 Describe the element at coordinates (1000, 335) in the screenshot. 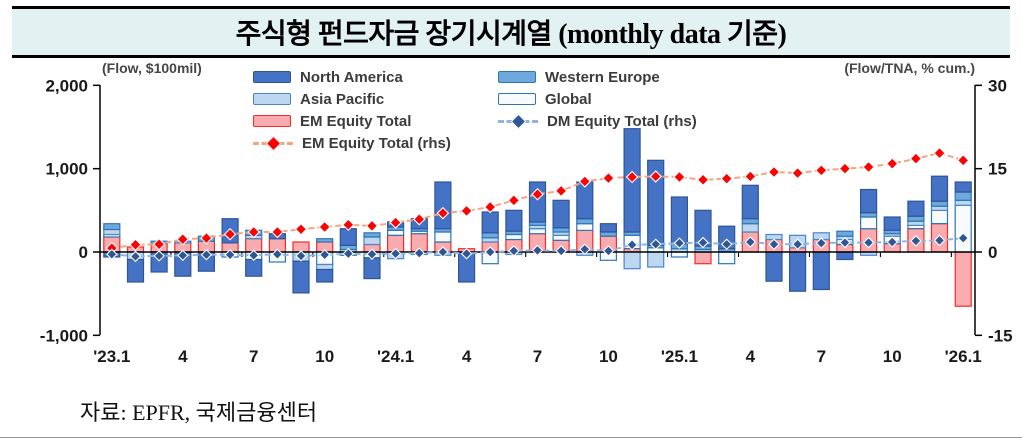

I see `right-axis-tick-label: -15` at that location.